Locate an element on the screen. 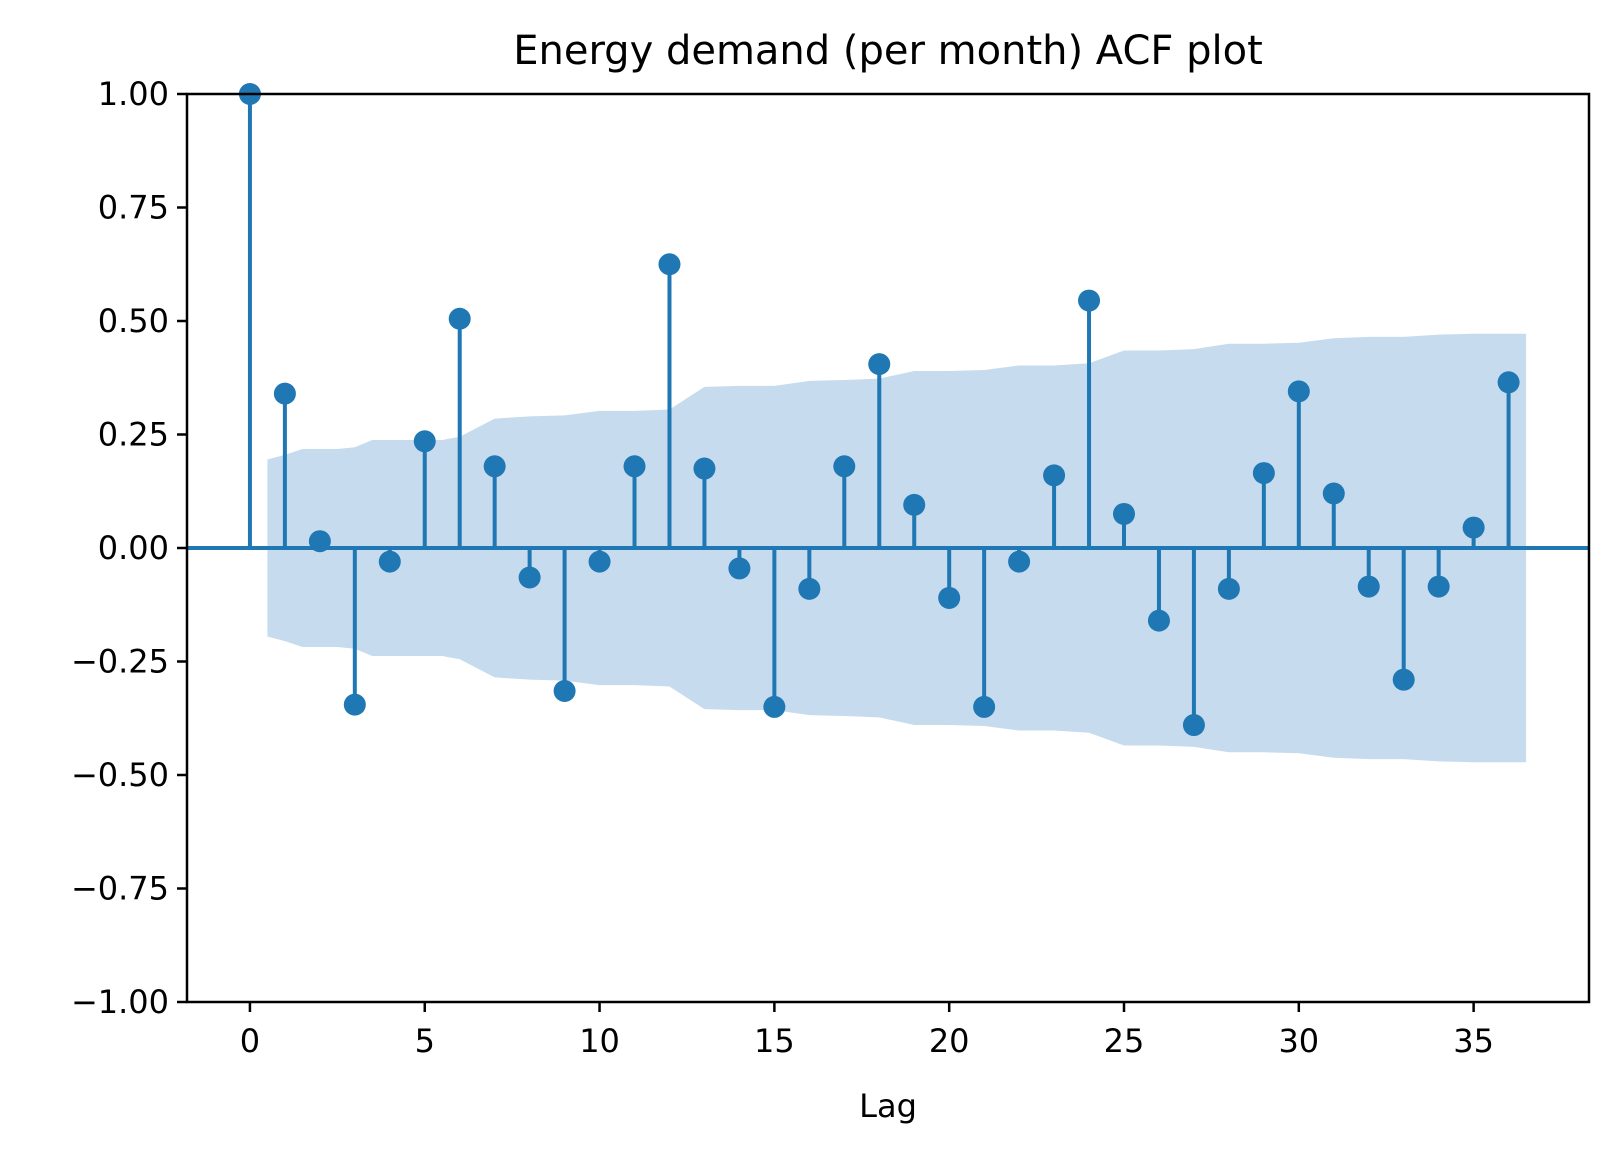 This screenshot has width=1611, height=1154. y-tick-label: −1.00 is located at coordinates (120, 1002).